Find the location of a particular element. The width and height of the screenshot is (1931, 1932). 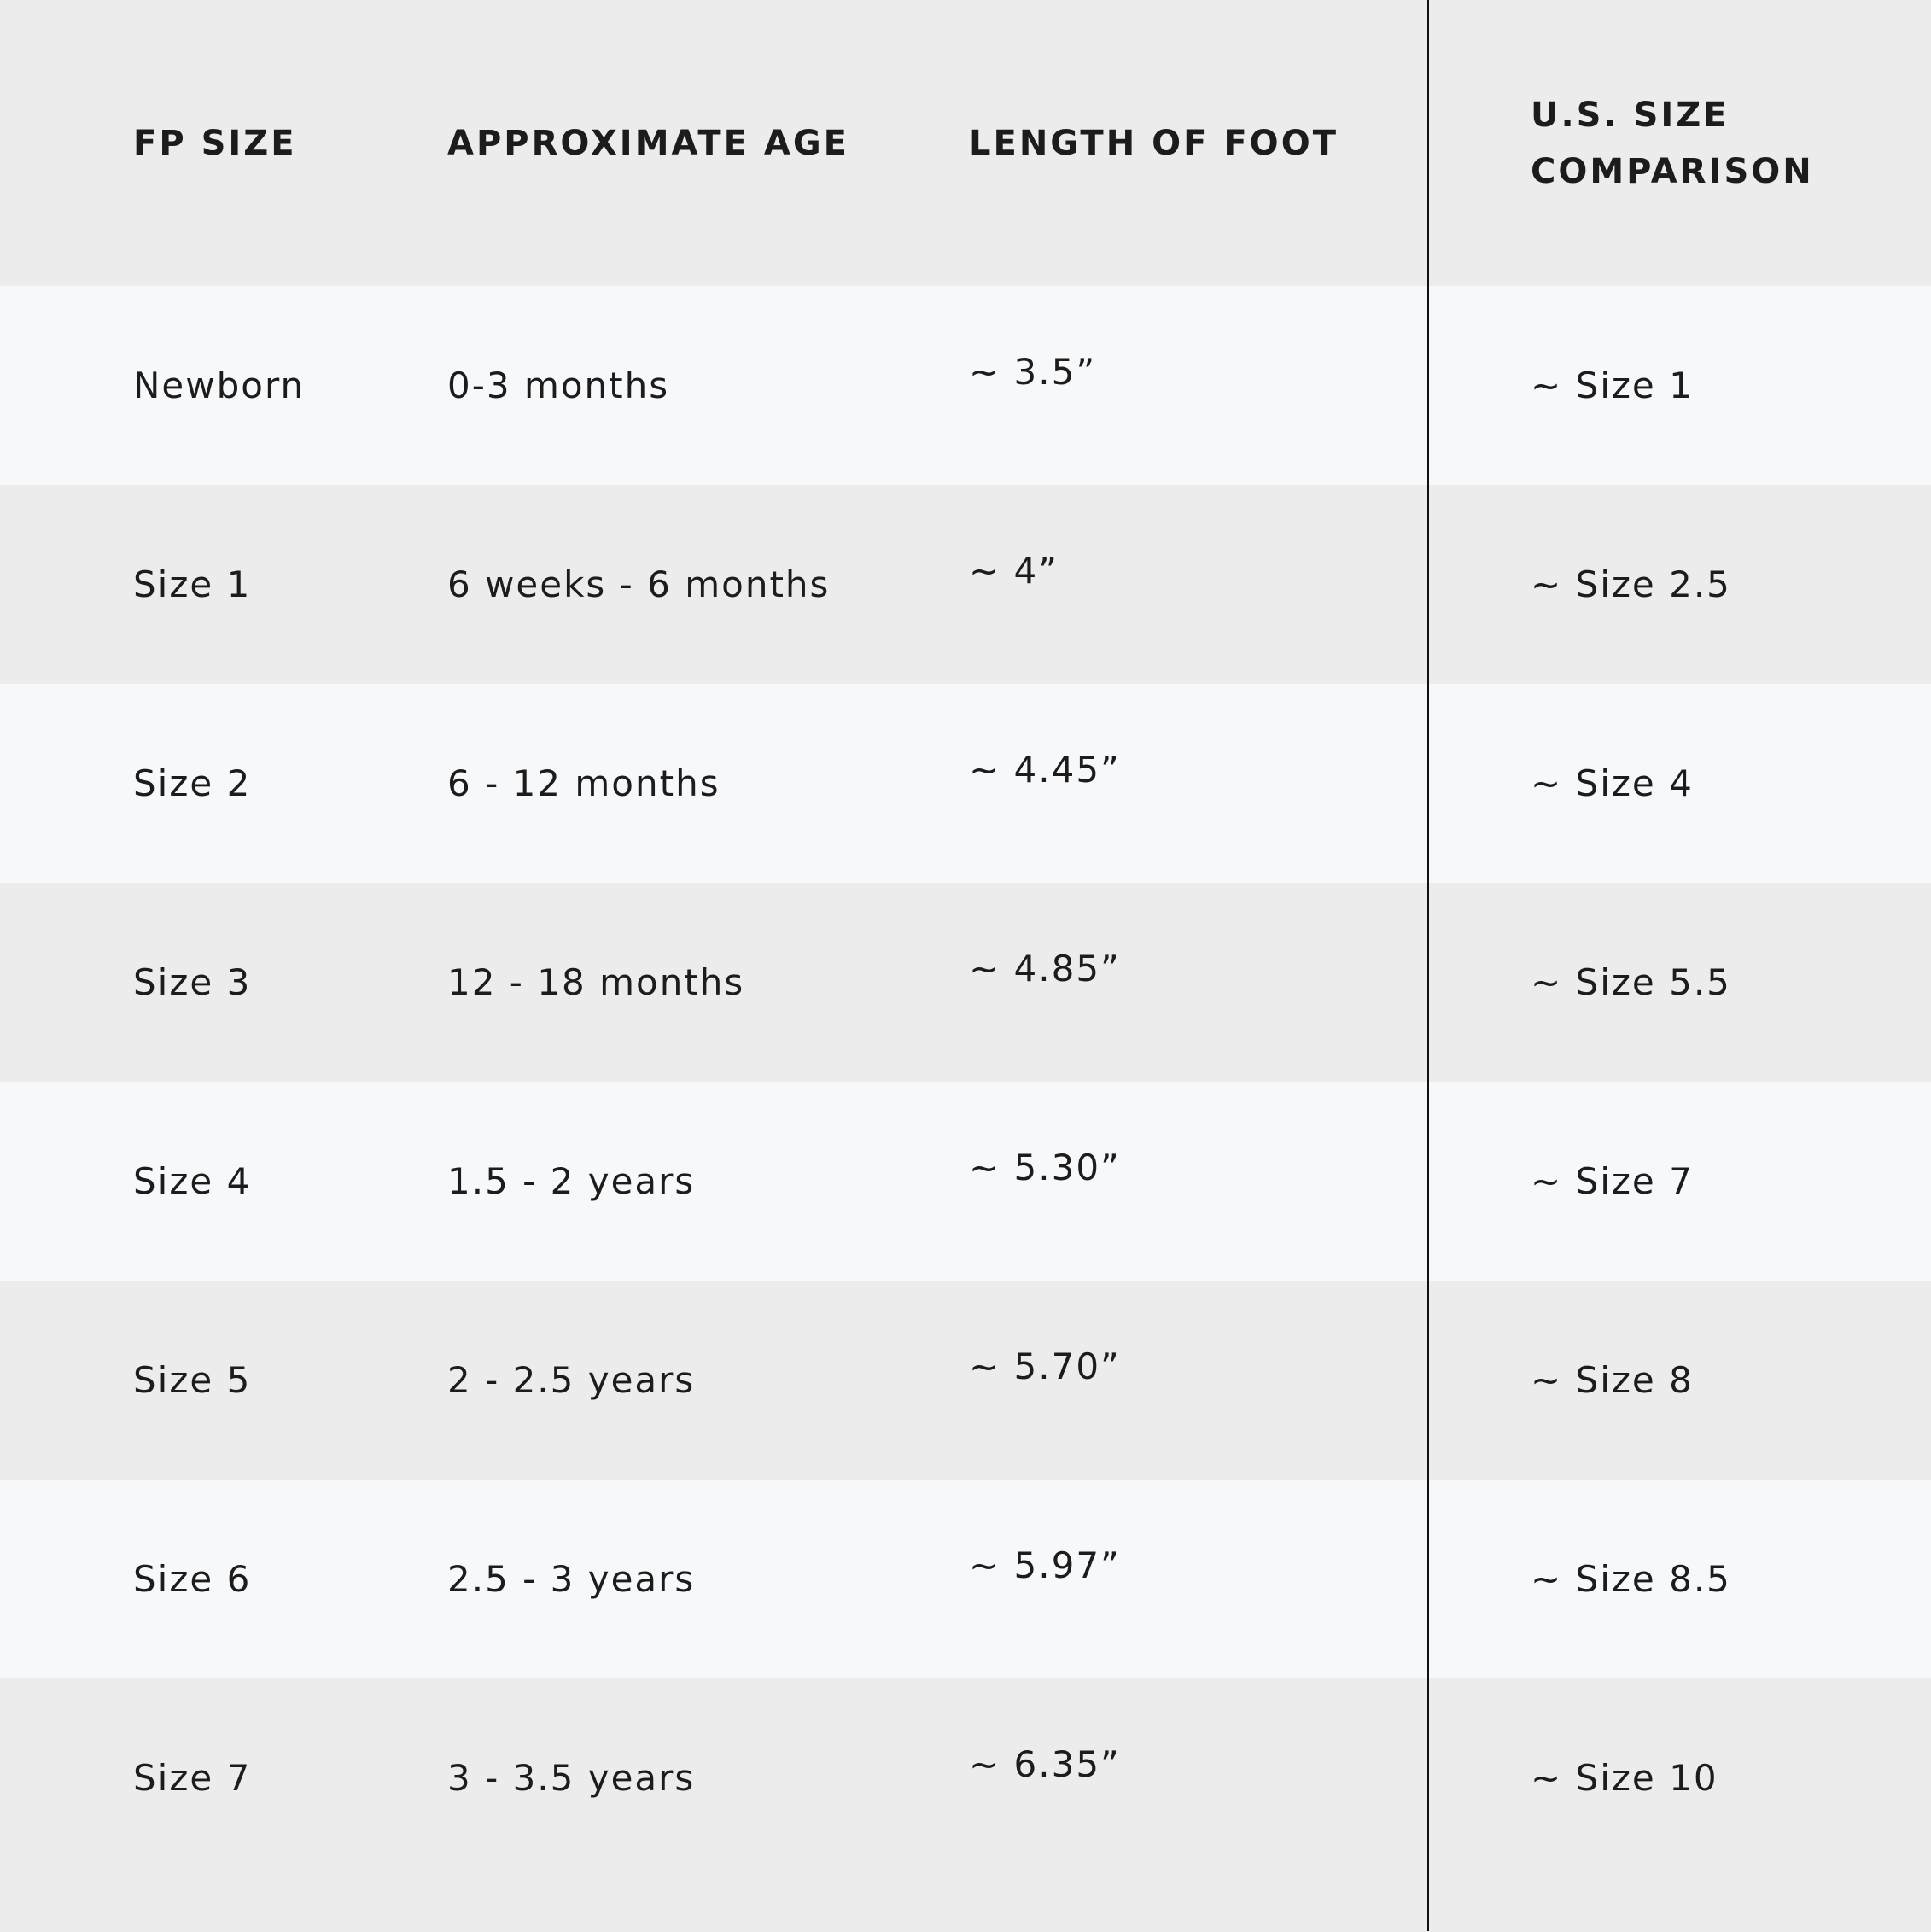

cell: 0-3 months is located at coordinates (558, 386).